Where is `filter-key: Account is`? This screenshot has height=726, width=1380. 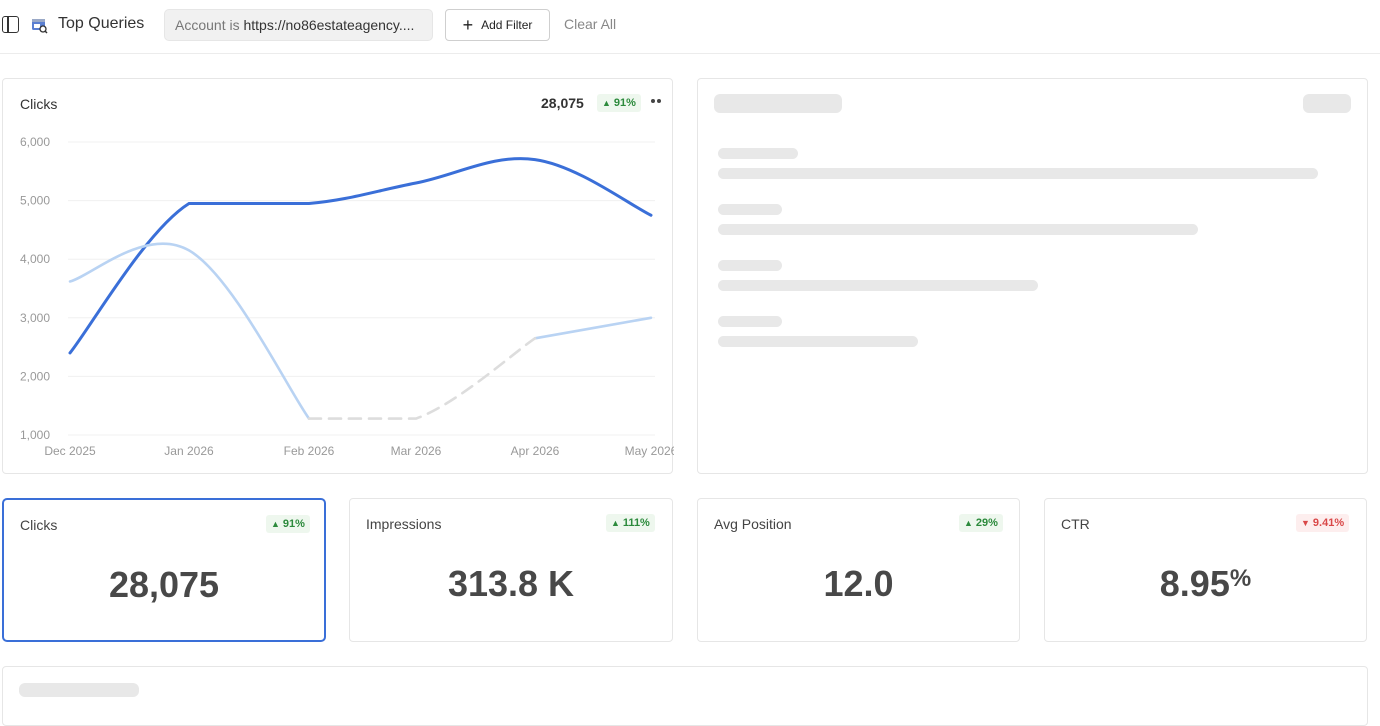
filter-key: Account is is located at coordinates (207, 25).